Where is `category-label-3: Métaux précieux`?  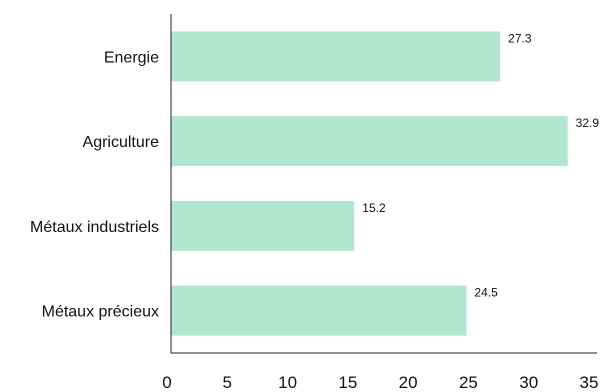
category-label-3: Métaux précieux is located at coordinates (100, 312).